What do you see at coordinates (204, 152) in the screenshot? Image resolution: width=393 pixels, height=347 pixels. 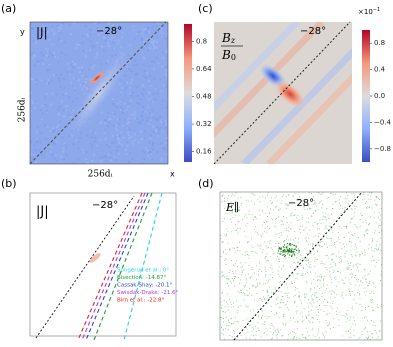 I see `colorbar-tick-label: 0.16` at bounding box center [204, 152].